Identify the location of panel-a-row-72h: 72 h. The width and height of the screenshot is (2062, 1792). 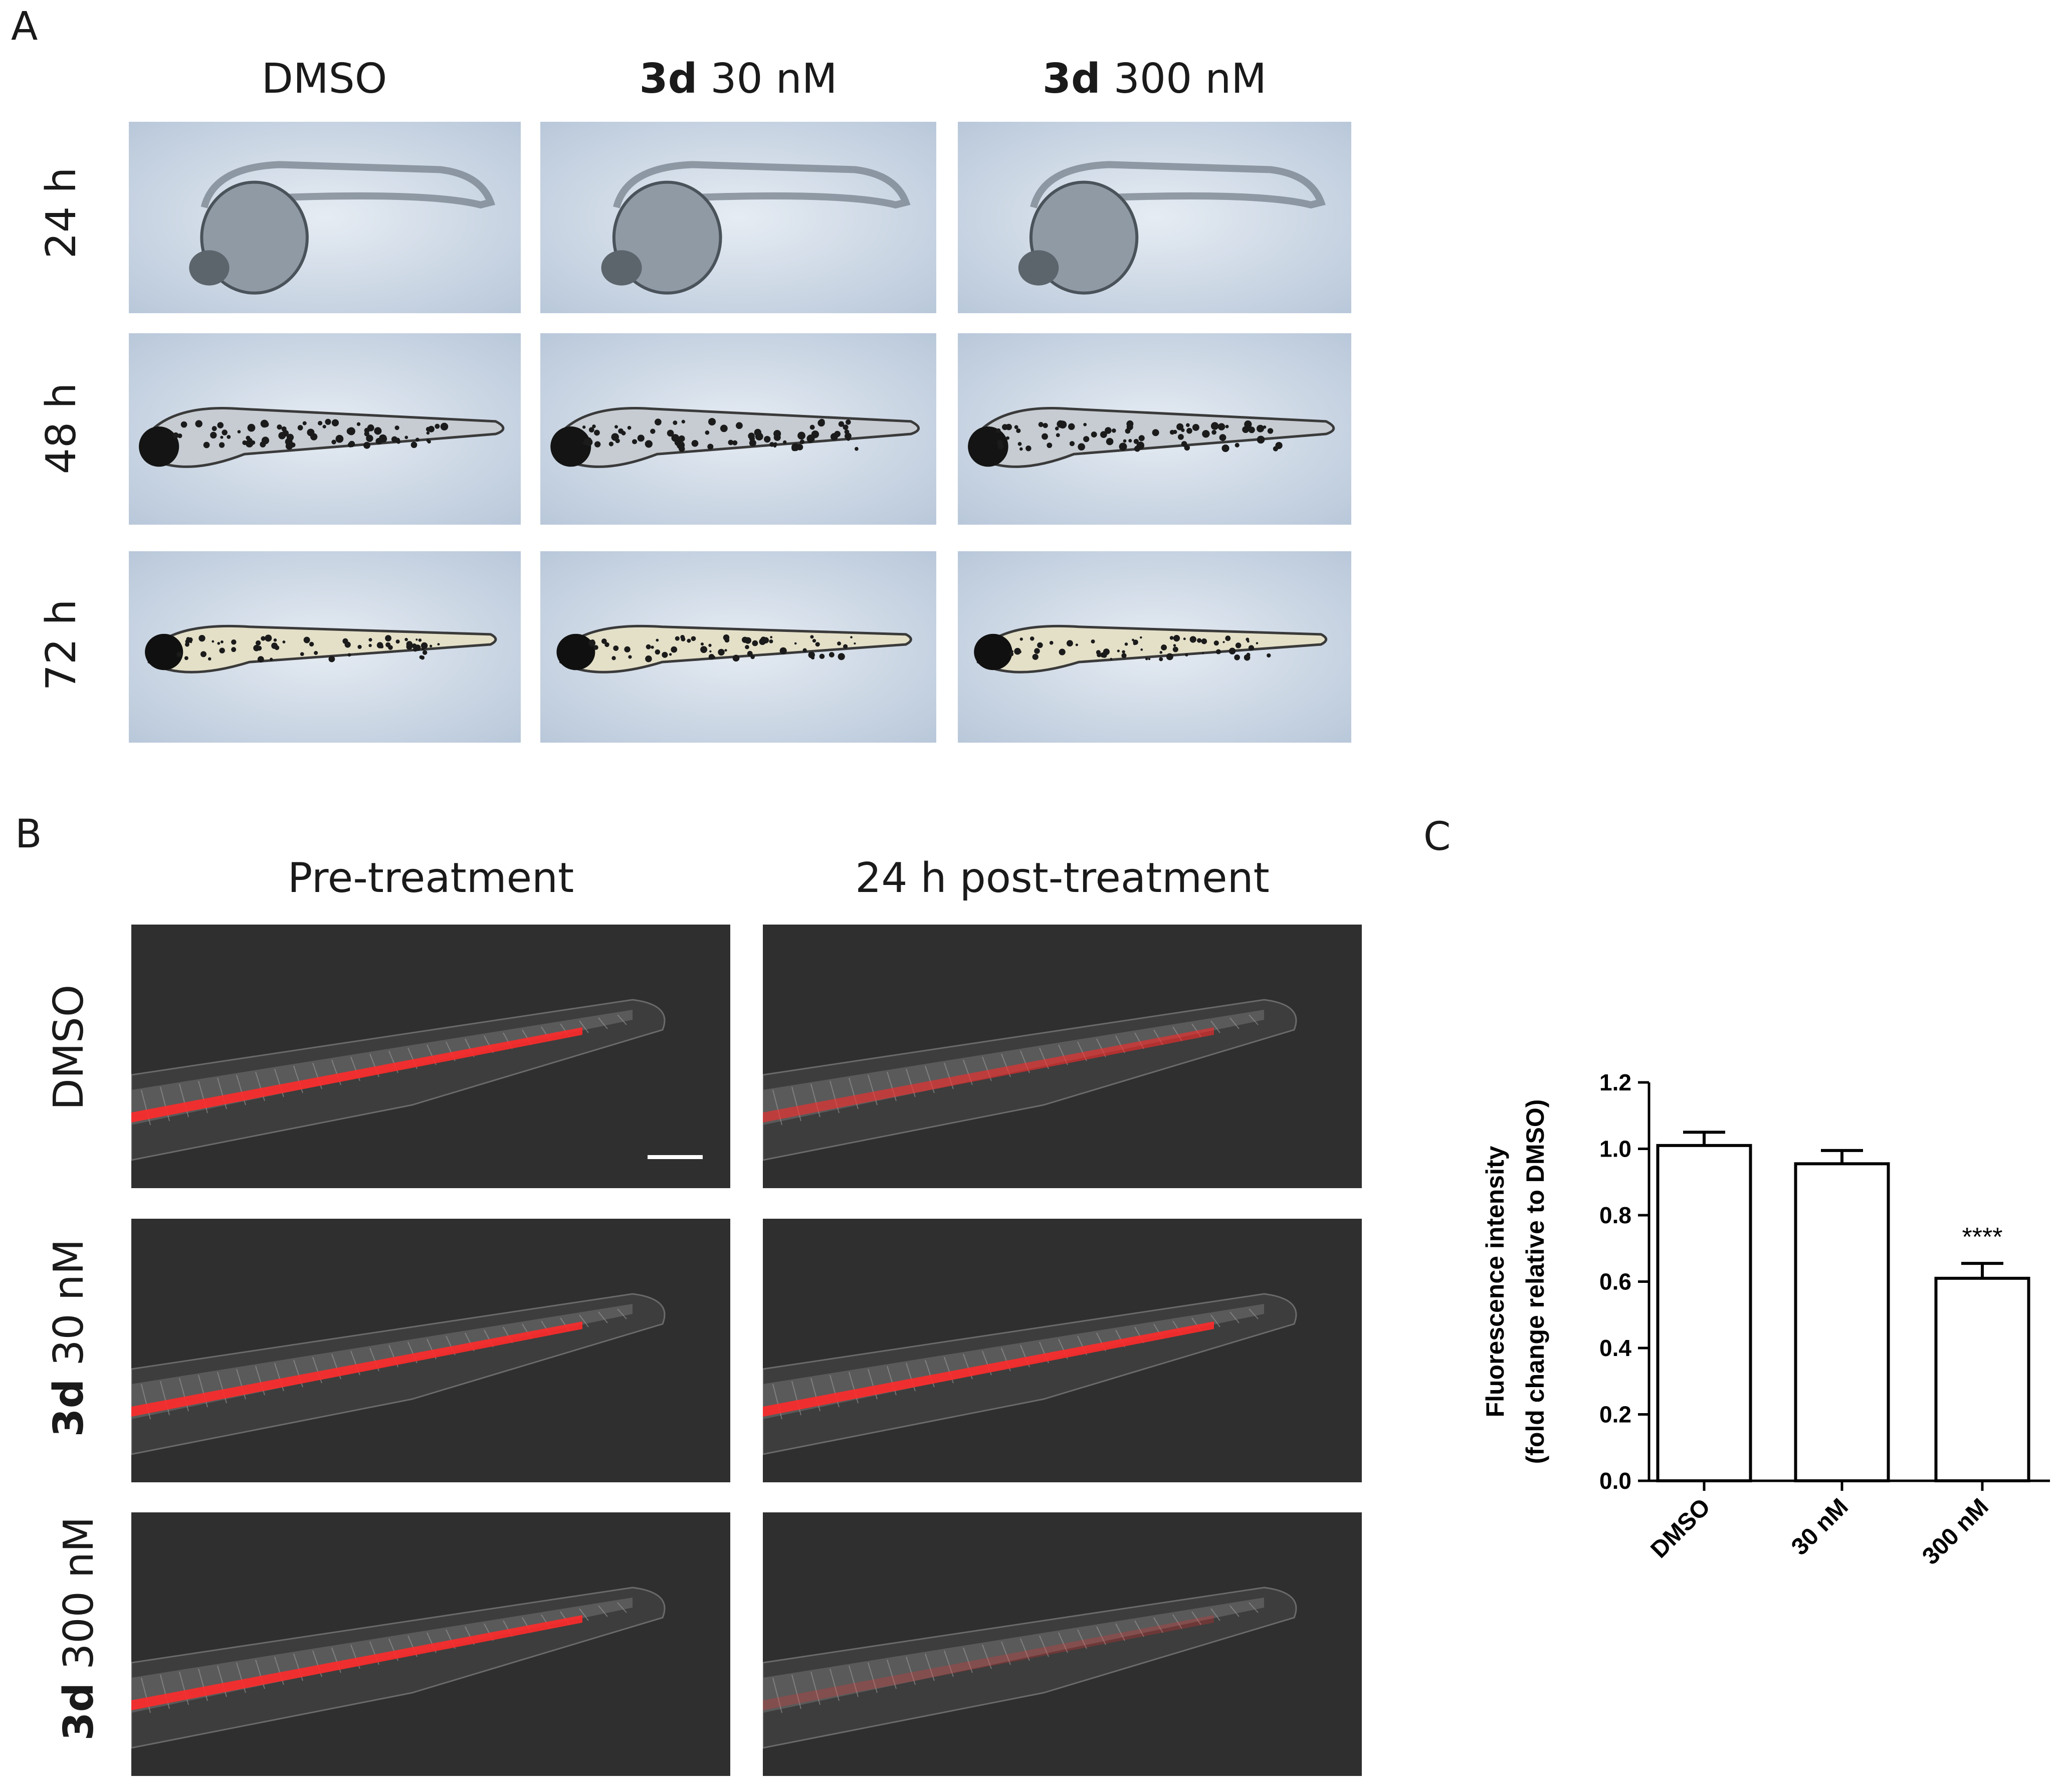
(63, 645).